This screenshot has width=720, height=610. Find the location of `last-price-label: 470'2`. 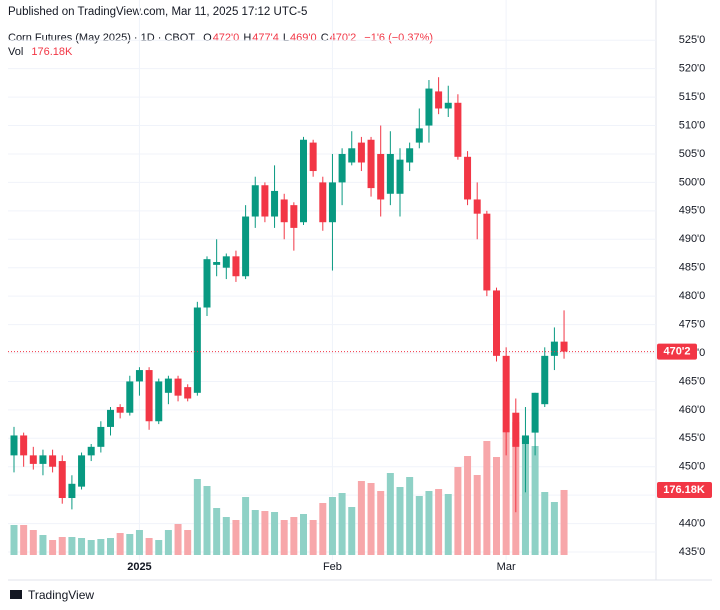

last-price-label: 470'2 is located at coordinates (676, 351).